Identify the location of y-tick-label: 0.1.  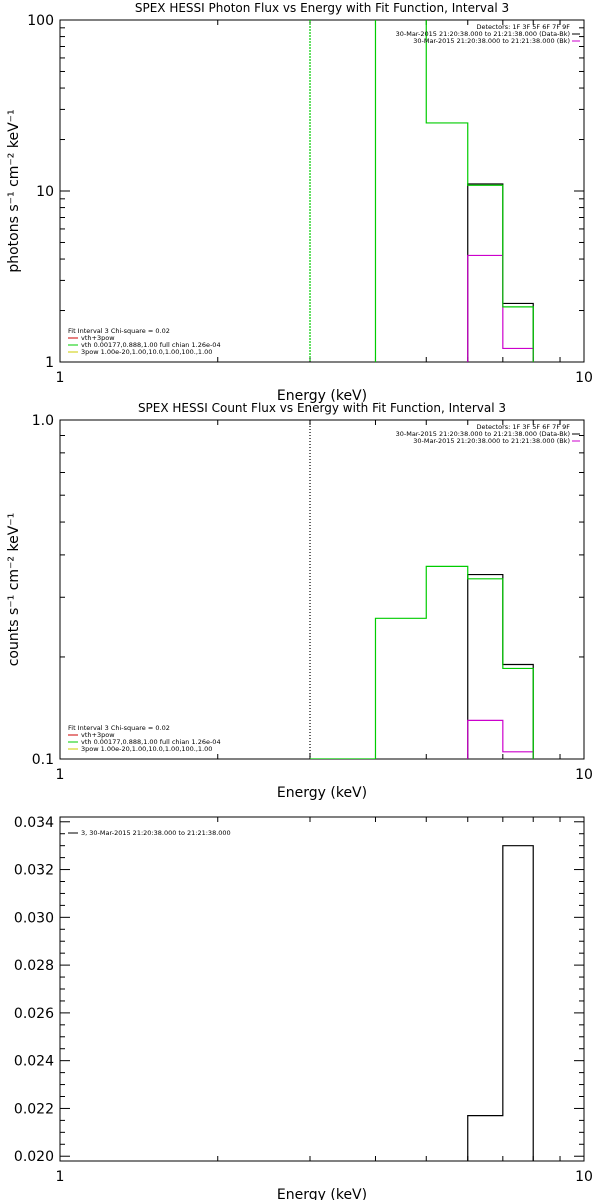
(43, 760).